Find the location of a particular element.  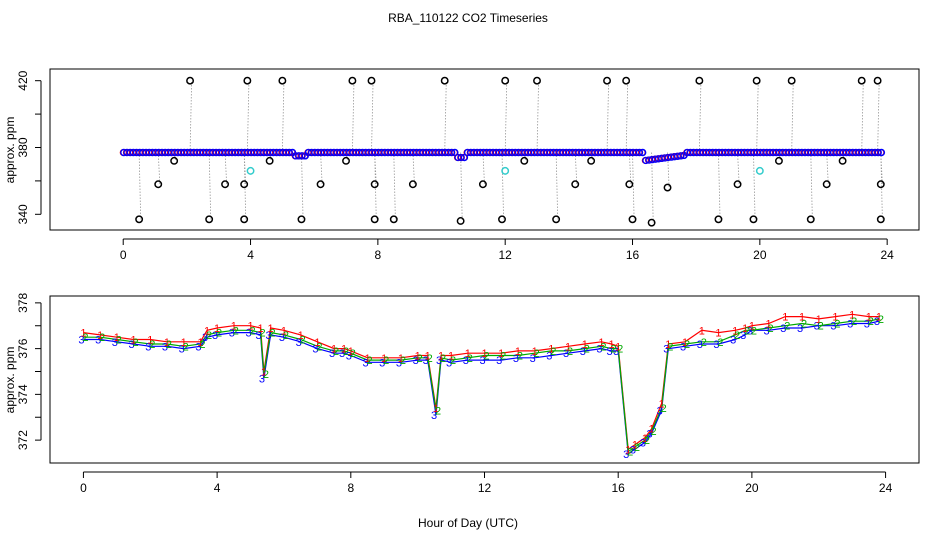

top-flagged-point is located at coordinates (759, 170).